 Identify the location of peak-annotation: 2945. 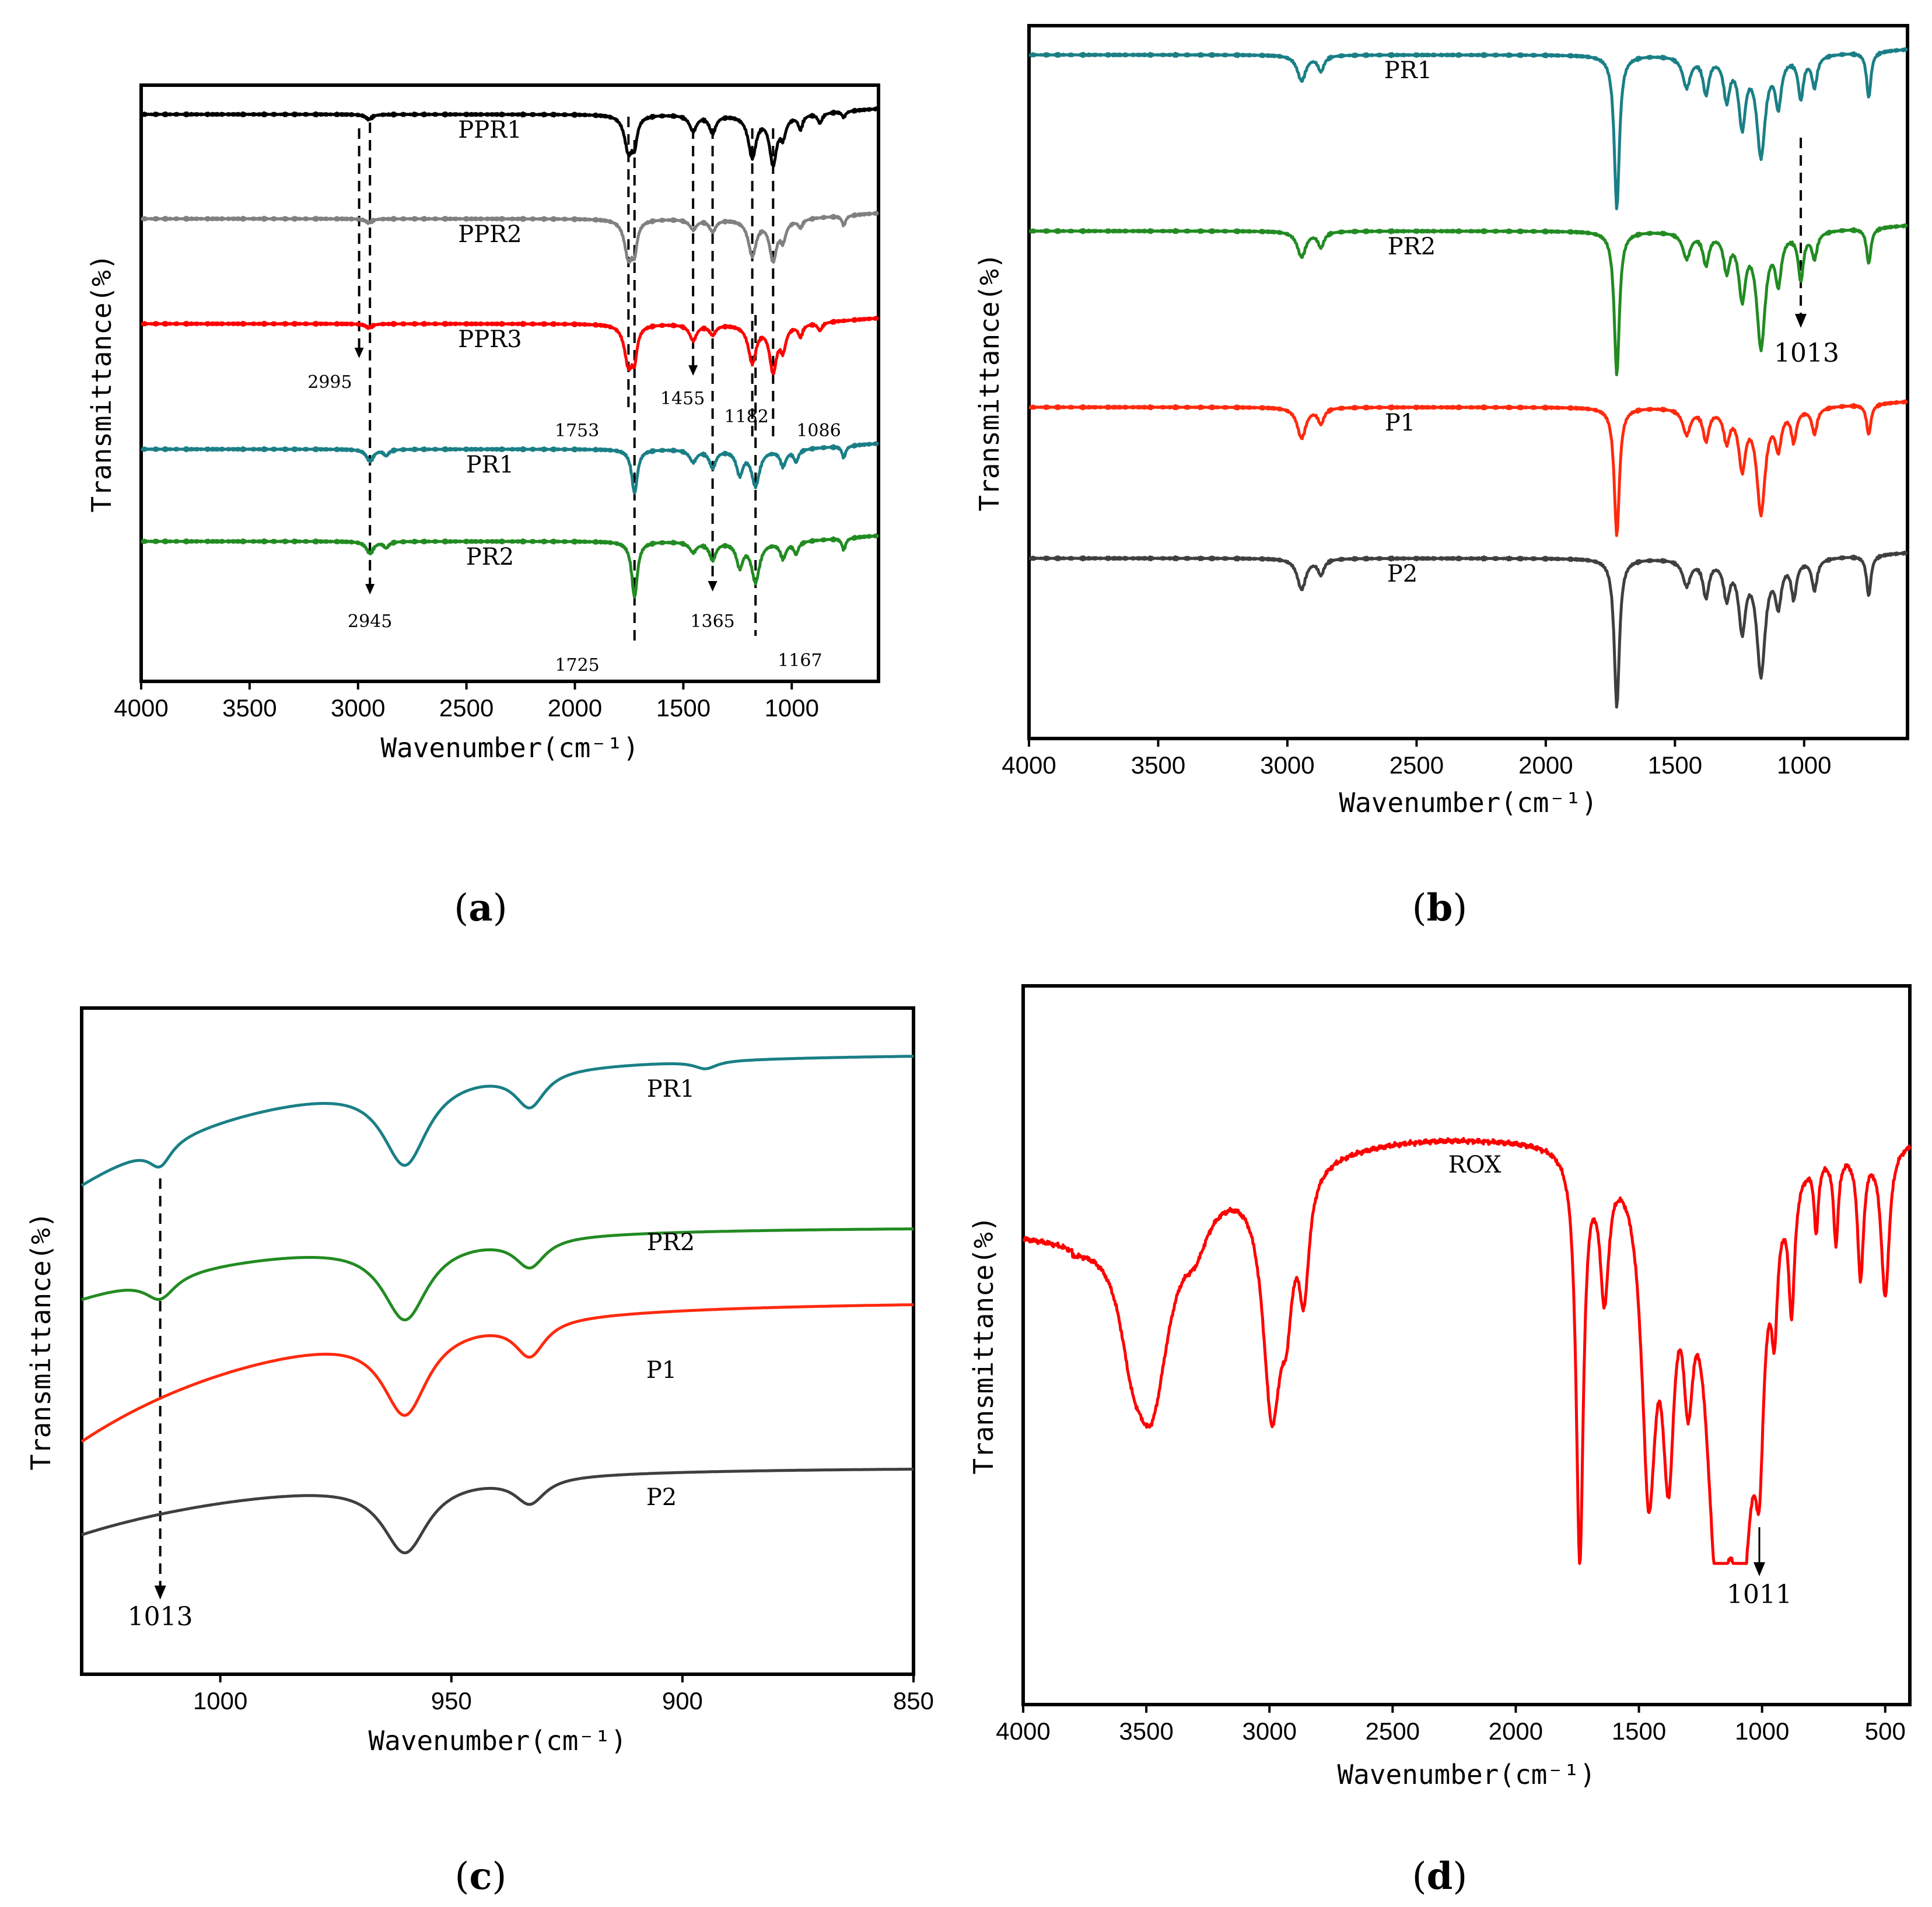
(370, 621).